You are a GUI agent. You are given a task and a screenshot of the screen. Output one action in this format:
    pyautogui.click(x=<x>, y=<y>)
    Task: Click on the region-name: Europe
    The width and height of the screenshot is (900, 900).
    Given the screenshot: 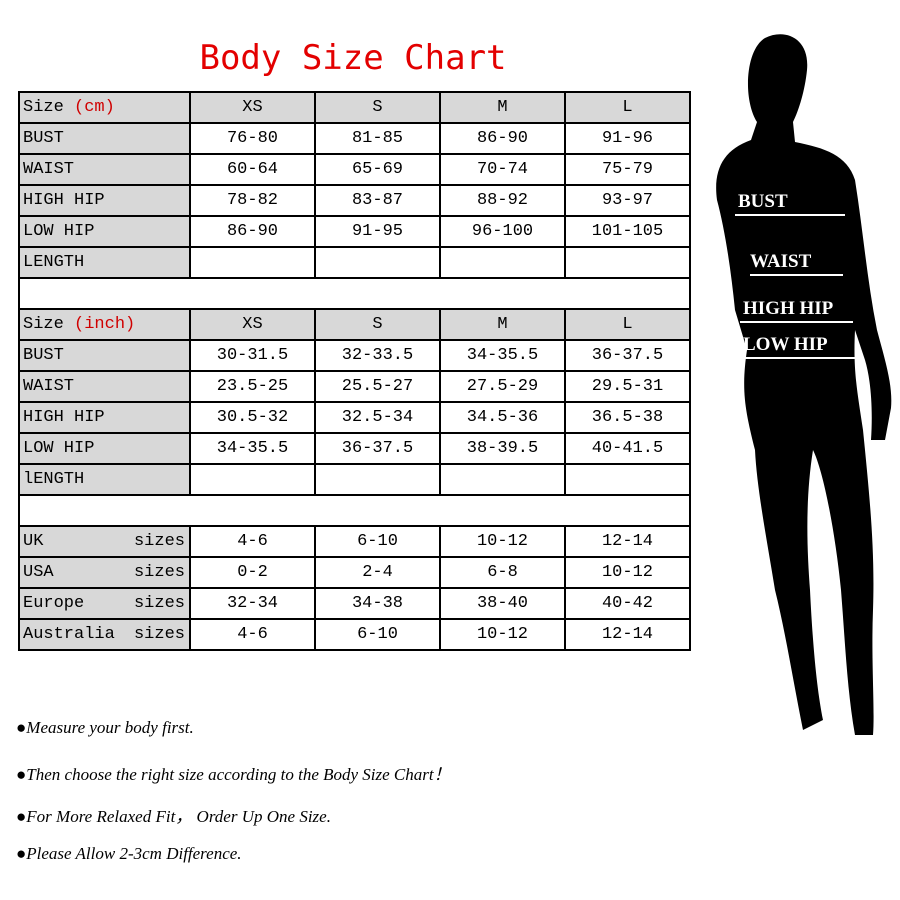 What is the action you would take?
    pyautogui.click(x=54, y=603)
    